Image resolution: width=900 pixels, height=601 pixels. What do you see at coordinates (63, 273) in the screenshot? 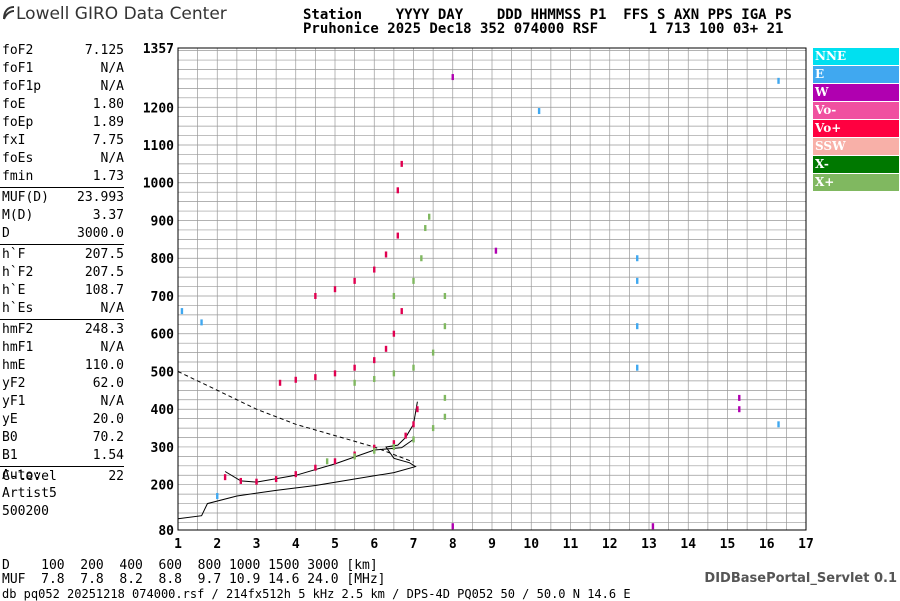
I see `param-hf2: h`F2 207.5` at bounding box center [63, 273].